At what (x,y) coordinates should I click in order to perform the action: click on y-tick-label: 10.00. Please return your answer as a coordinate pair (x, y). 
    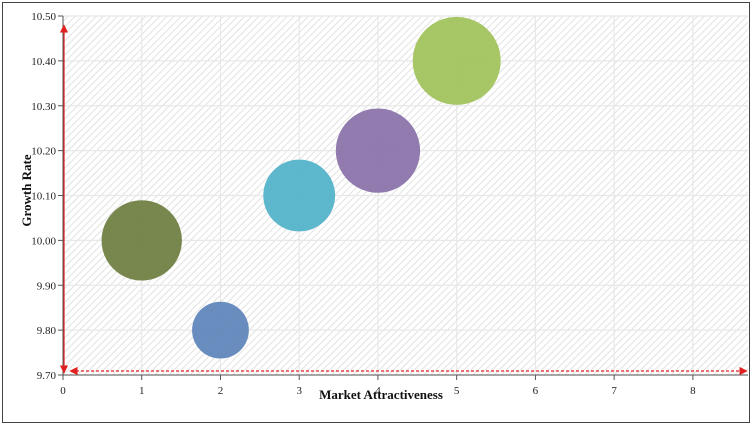
    Looking at the image, I should click on (43, 241).